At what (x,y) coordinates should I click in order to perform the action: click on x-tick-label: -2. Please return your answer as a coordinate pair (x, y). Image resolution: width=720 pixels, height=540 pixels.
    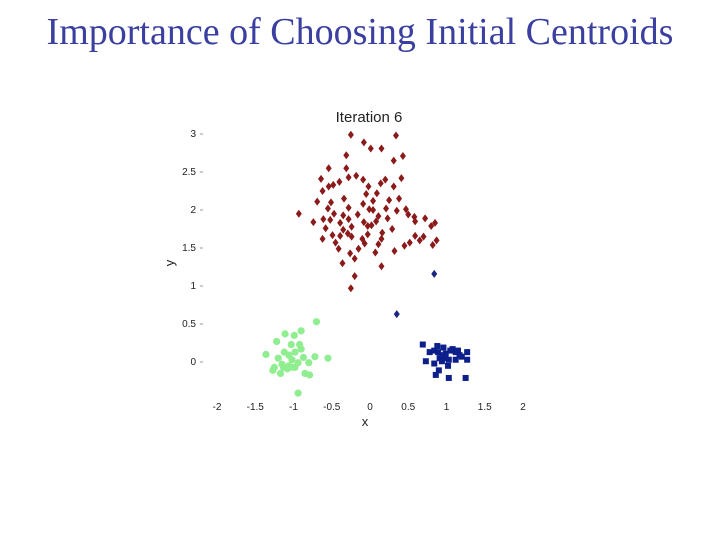
    Looking at the image, I should click on (217, 407).